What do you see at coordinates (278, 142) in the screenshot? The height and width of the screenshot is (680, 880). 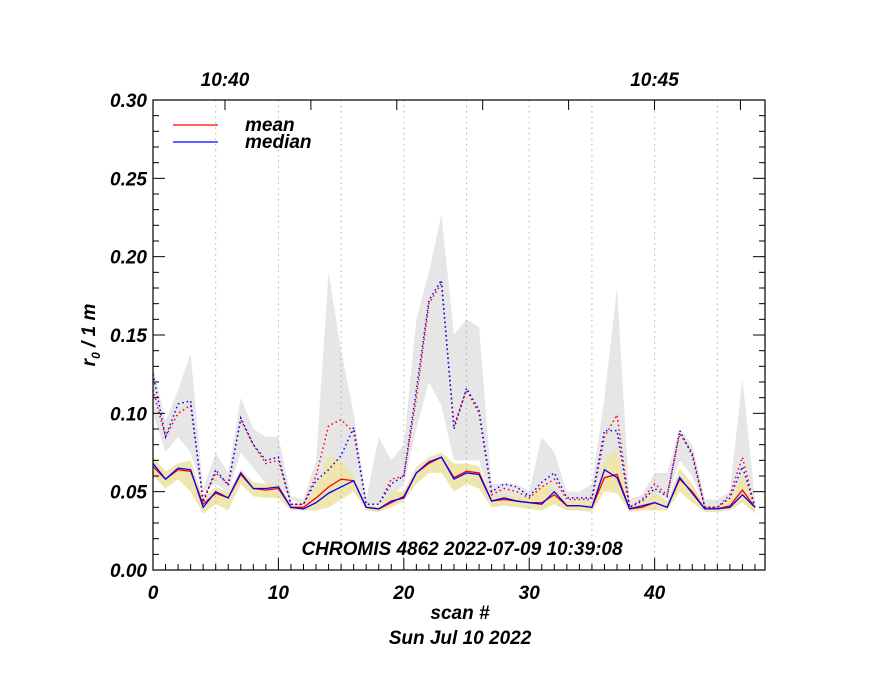 I see `legend-median-label: median` at bounding box center [278, 142].